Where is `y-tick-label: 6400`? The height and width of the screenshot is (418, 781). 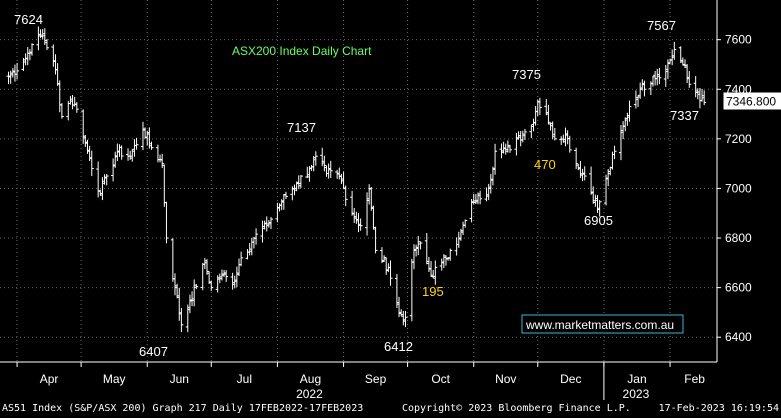
y-tick-label: 6400 is located at coordinates (738, 337).